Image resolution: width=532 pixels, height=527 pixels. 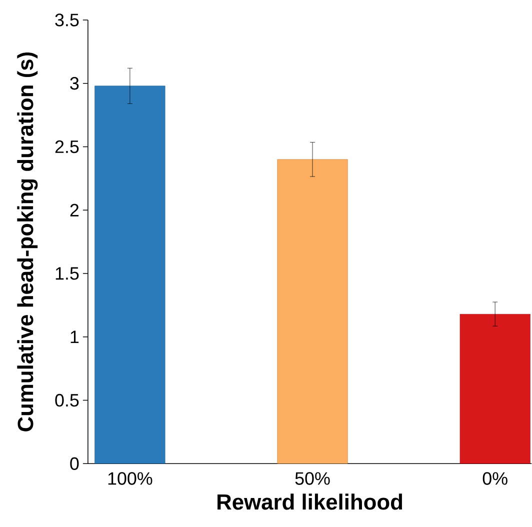 What do you see at coordinates (67, 20) in the screenshot?
I see `y-tick-label: 3.5` at bounding box center [67, 20].